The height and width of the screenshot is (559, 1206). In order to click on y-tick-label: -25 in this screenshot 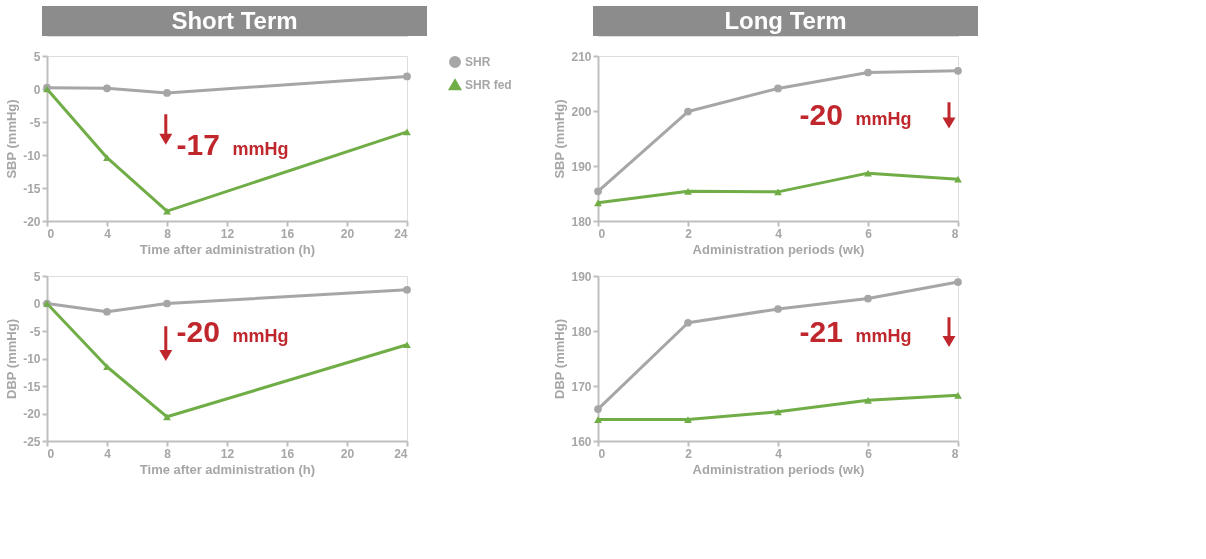, I will do `click(32, 441)`.